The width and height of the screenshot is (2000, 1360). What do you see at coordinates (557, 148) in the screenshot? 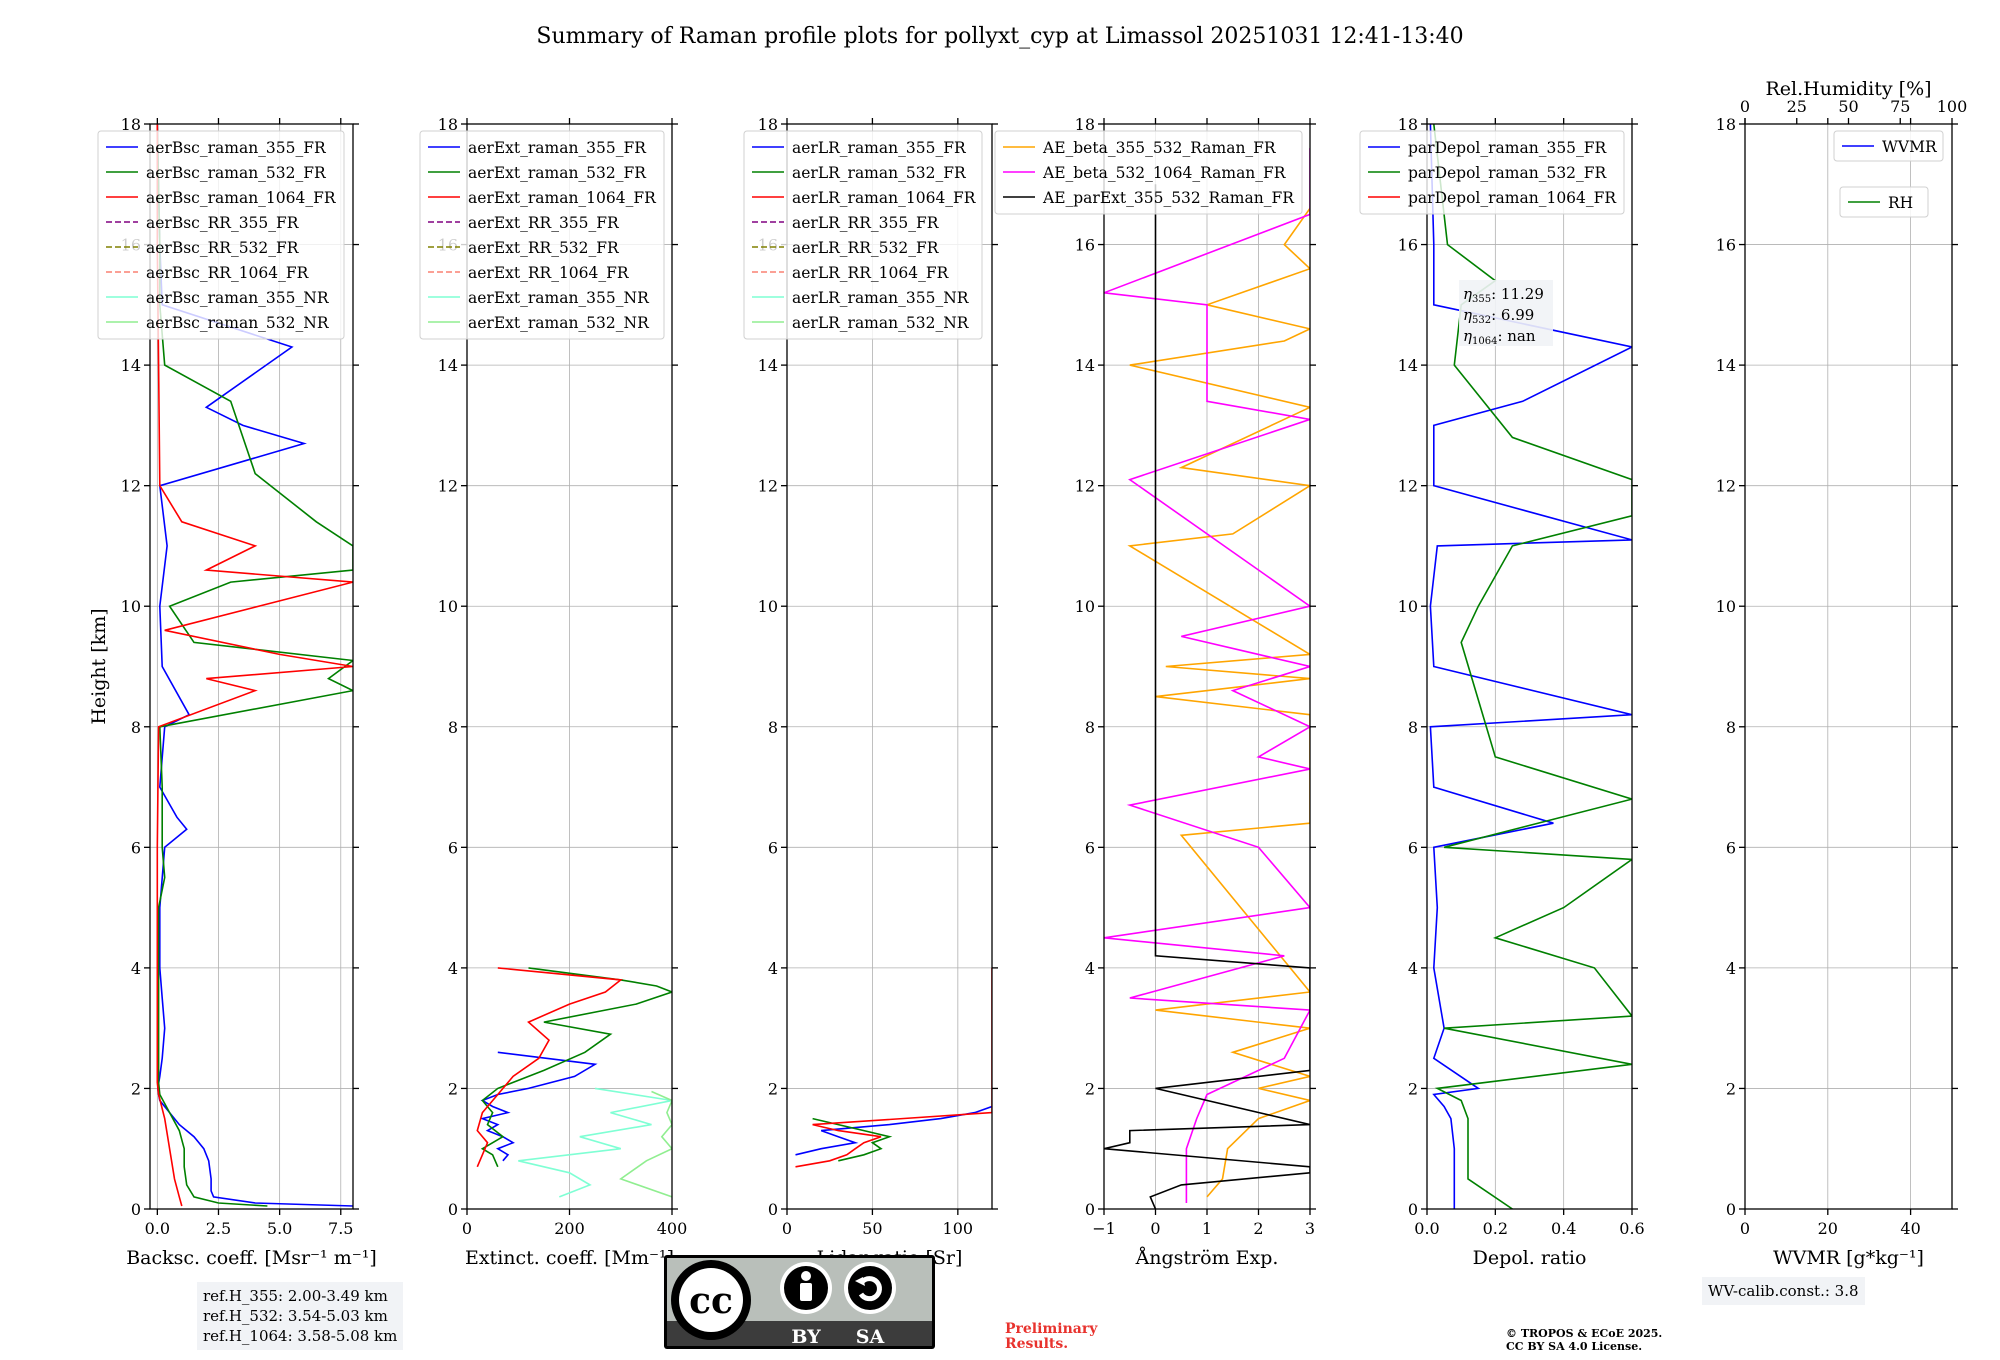
I see `legend-label: aerExt_raman_355_FR` at bounding box center [557, 148].